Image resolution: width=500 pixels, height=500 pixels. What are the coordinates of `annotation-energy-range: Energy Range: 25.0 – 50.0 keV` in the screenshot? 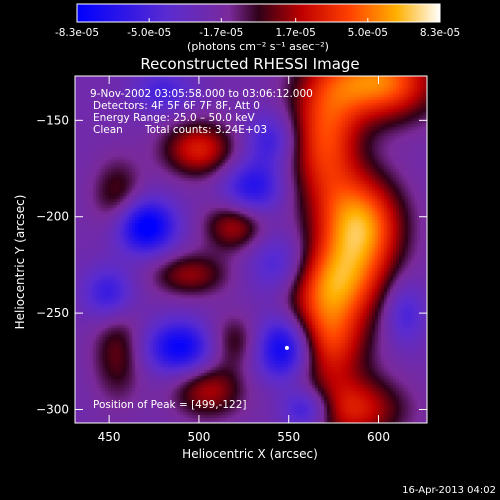 It's located at (174, 118).